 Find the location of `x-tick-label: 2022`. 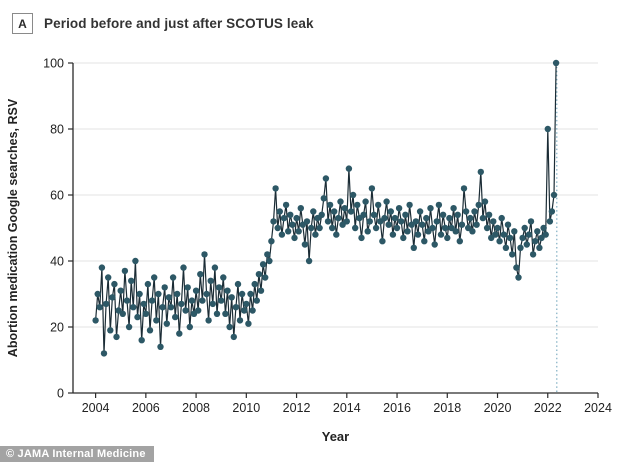

x-tick-label: 2022 is located at coordinates (548, 408).